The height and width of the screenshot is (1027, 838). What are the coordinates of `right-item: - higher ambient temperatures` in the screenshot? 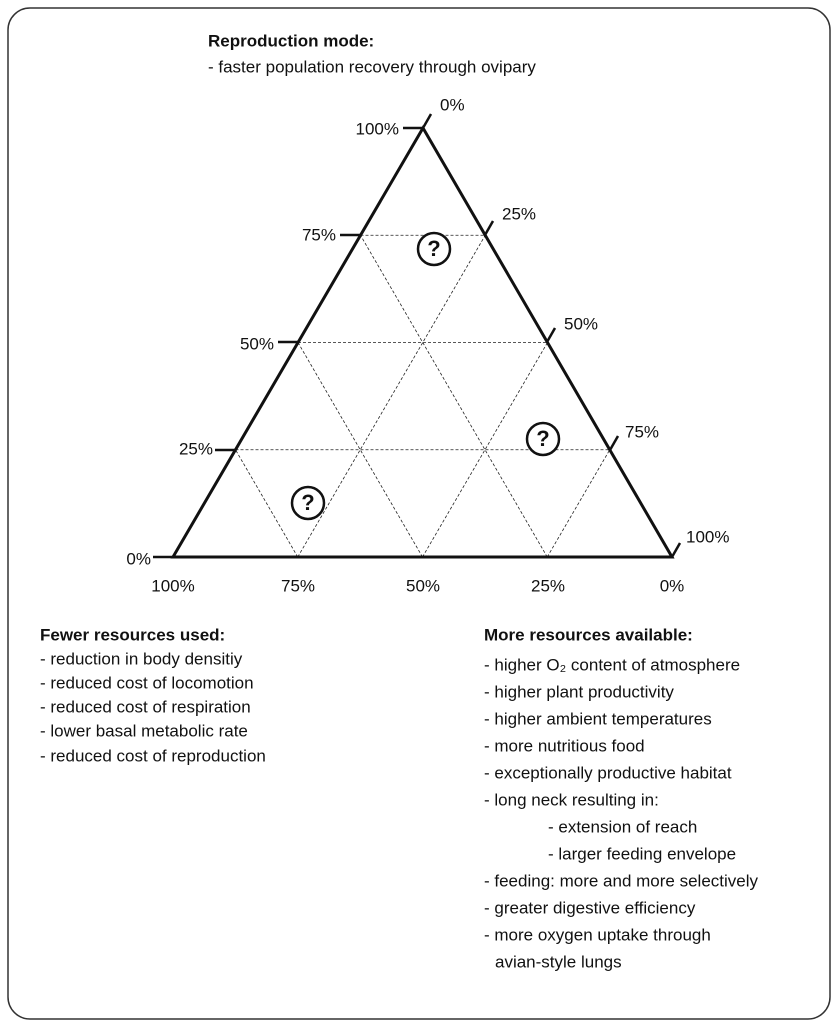 It's located at (598, 718).